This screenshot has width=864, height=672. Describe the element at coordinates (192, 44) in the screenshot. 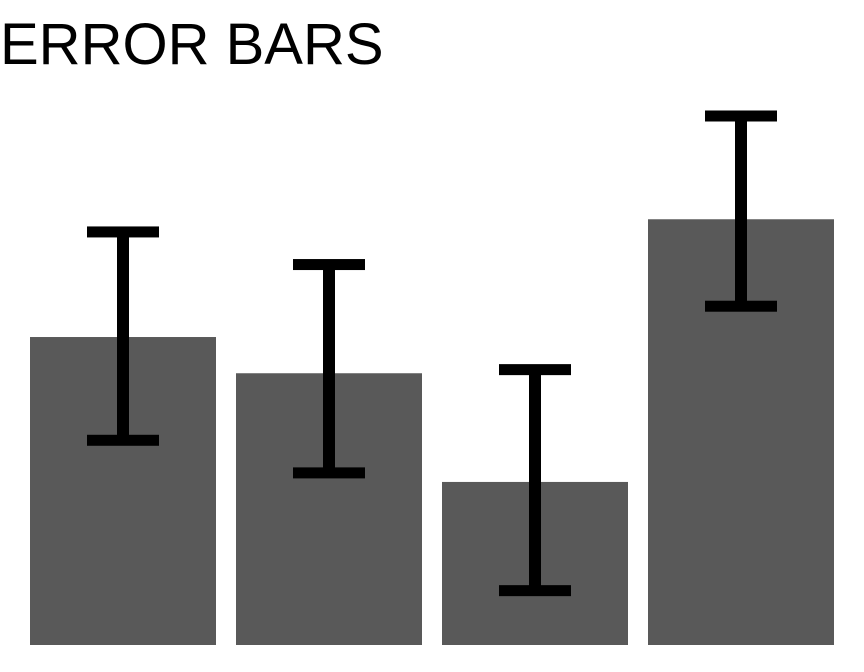

I see `chart-title: ERROR BARS` at that location.